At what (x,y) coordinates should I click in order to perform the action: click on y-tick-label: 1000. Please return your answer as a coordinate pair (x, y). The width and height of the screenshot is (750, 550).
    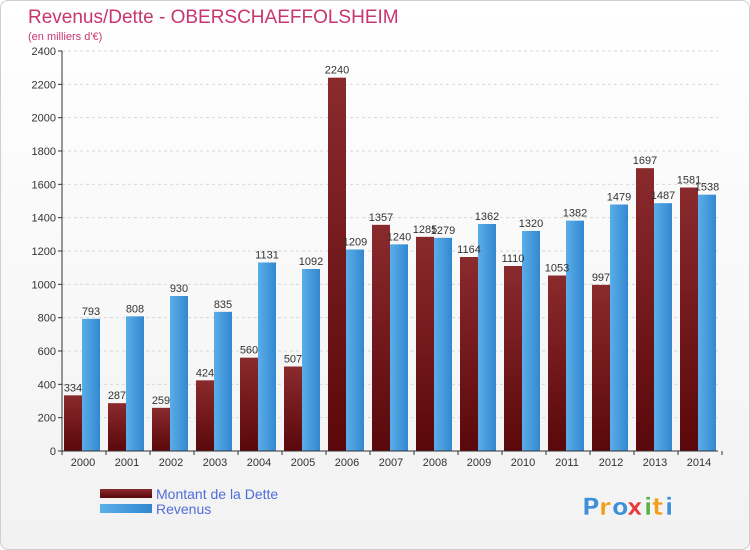
    Looking at the image, I should click on (44, 285).